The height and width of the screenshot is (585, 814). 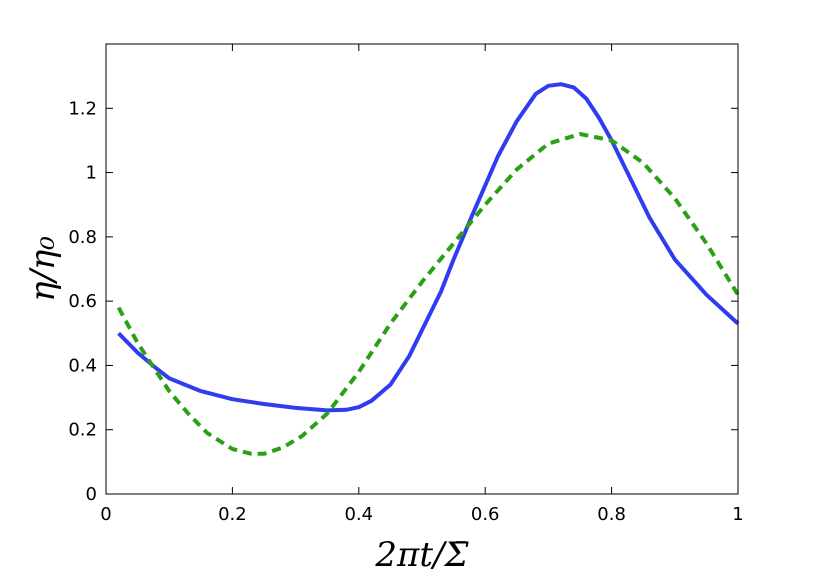 I want to click on y-tick-label: 0.6, so click(x=82, y=301).